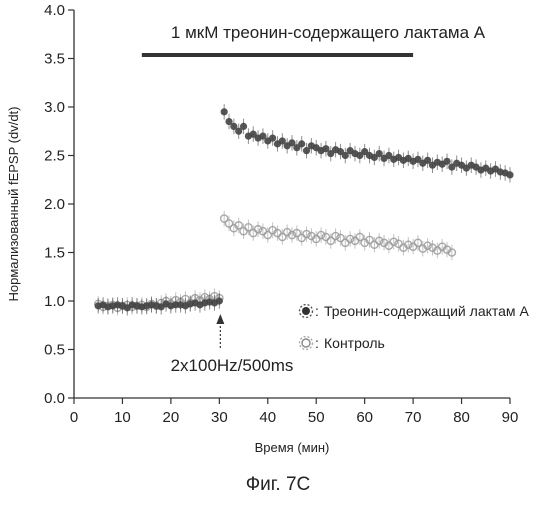  I want to click on x-tick-label: 60, so click(364, 417).